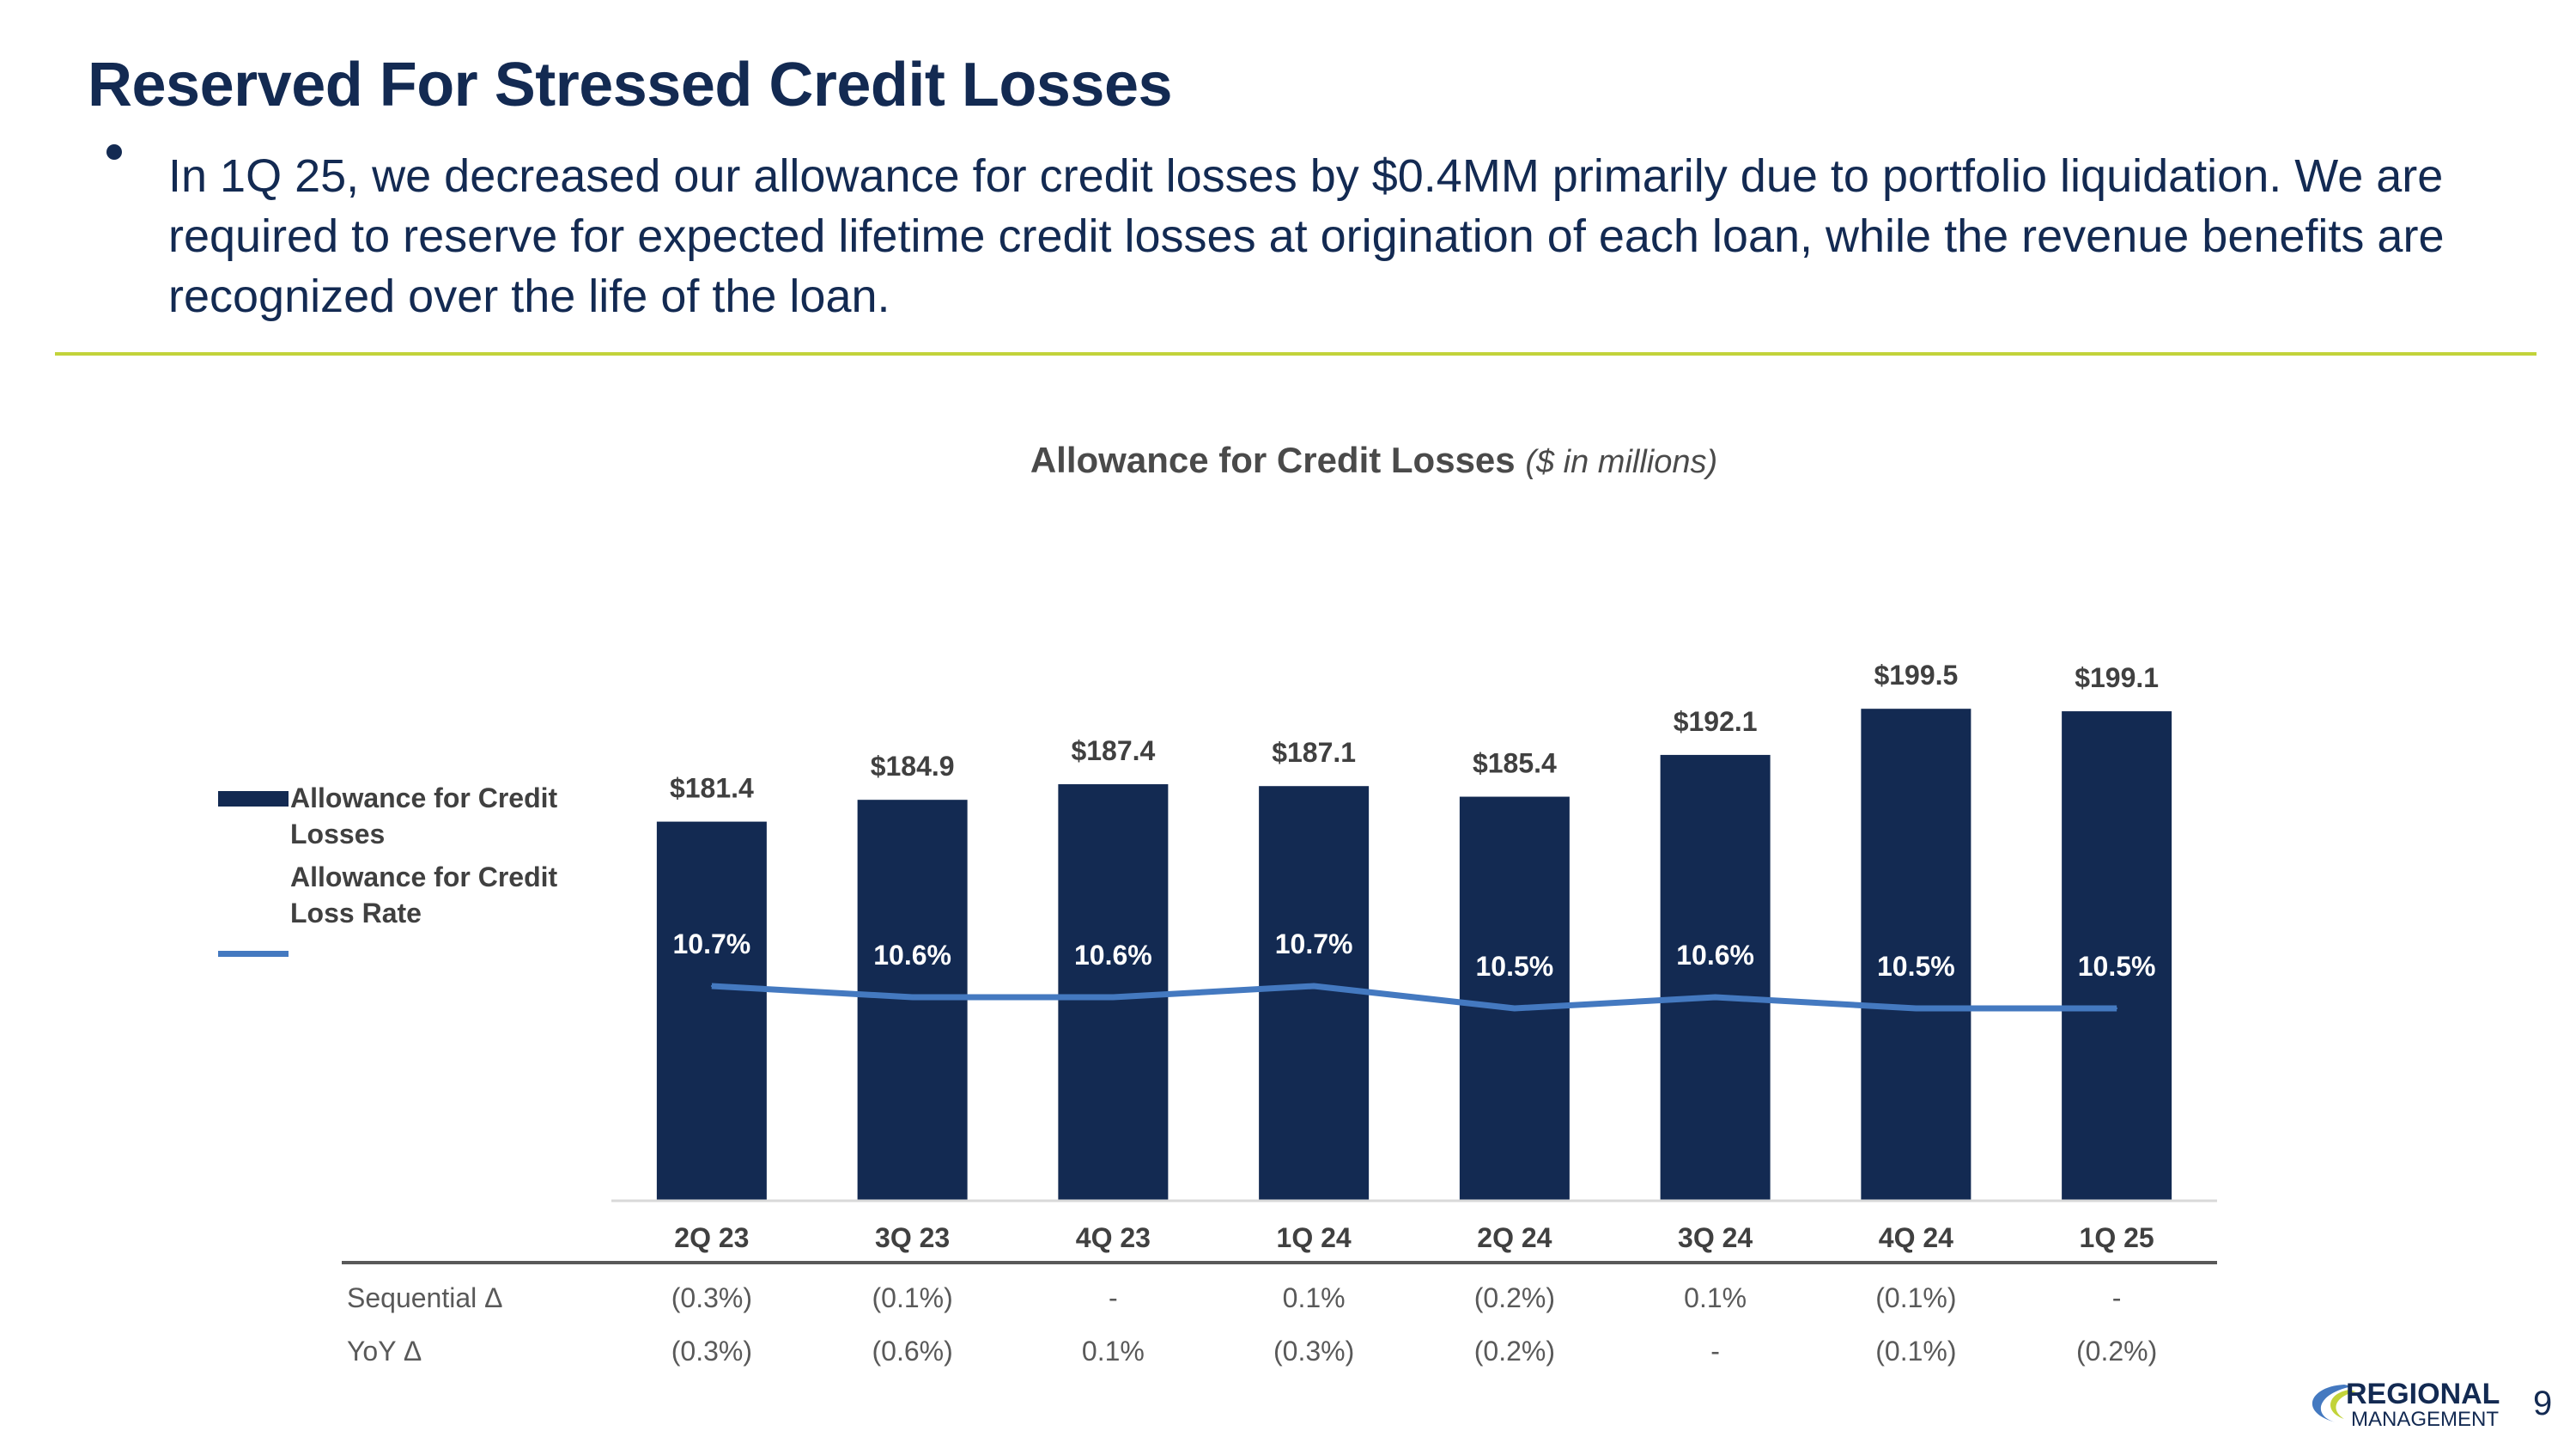  I want to click on logo-mark-icon: REGIONAL MANAGEMENT, so click(2406, 1404).